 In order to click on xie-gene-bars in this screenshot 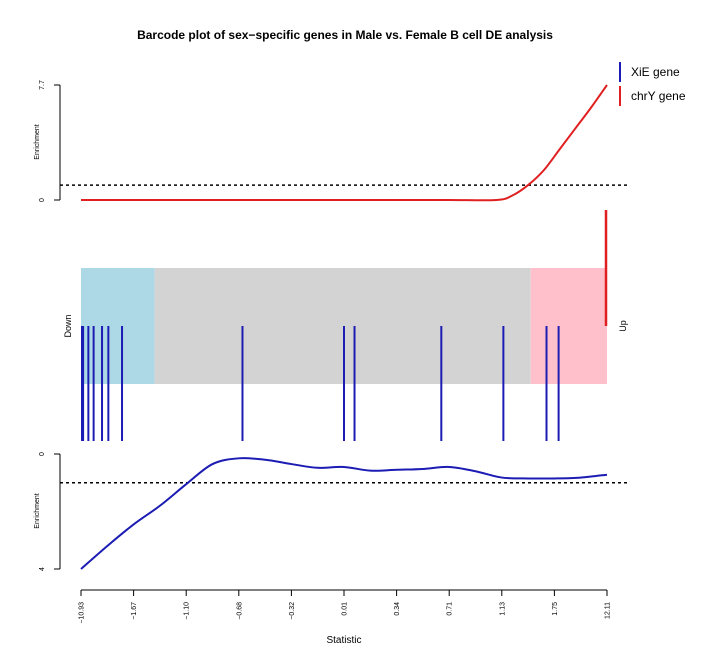, I will do `click(320, 383)`.